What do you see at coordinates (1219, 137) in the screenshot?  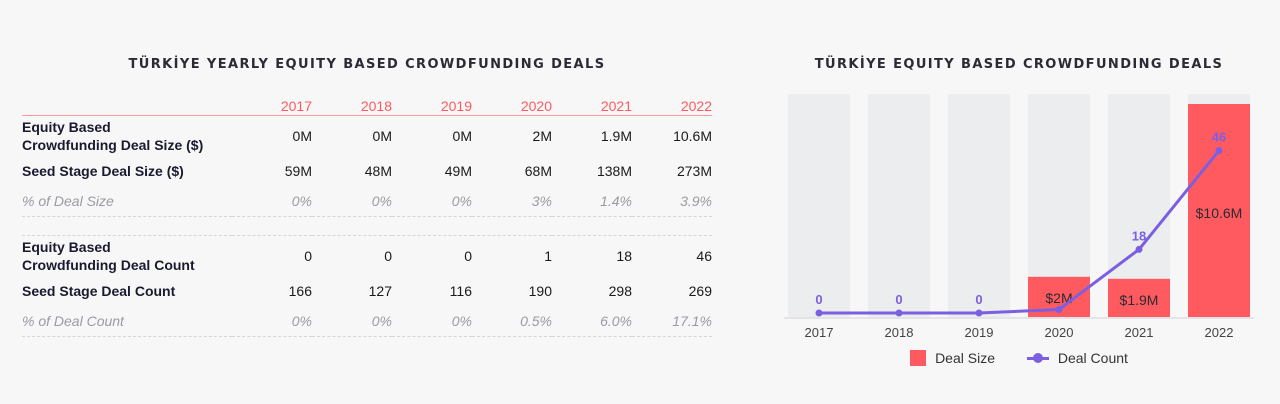 I see `deal-count-data-label: 46` at bounding box center [1219, 137].